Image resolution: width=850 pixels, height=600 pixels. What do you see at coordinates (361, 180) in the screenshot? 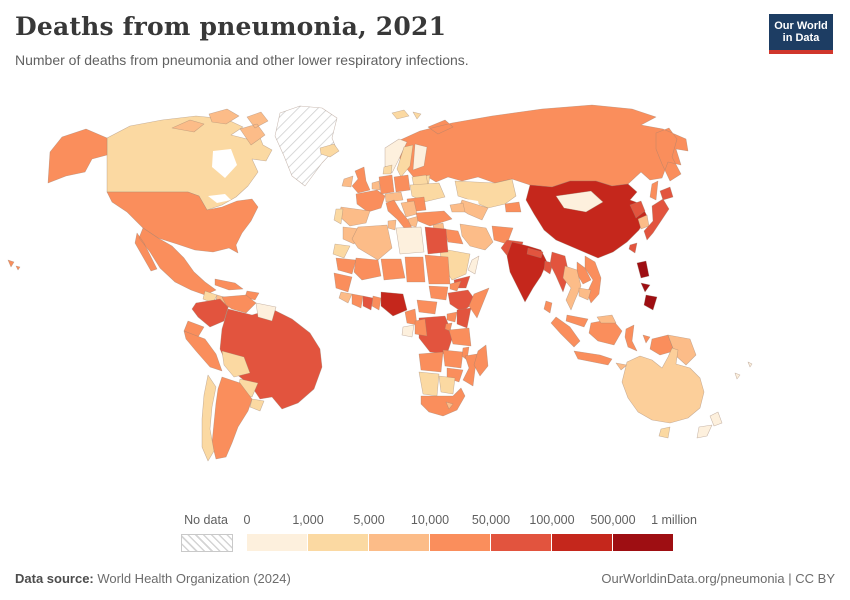
I see `country-uk` at bounding box center [361, 180].